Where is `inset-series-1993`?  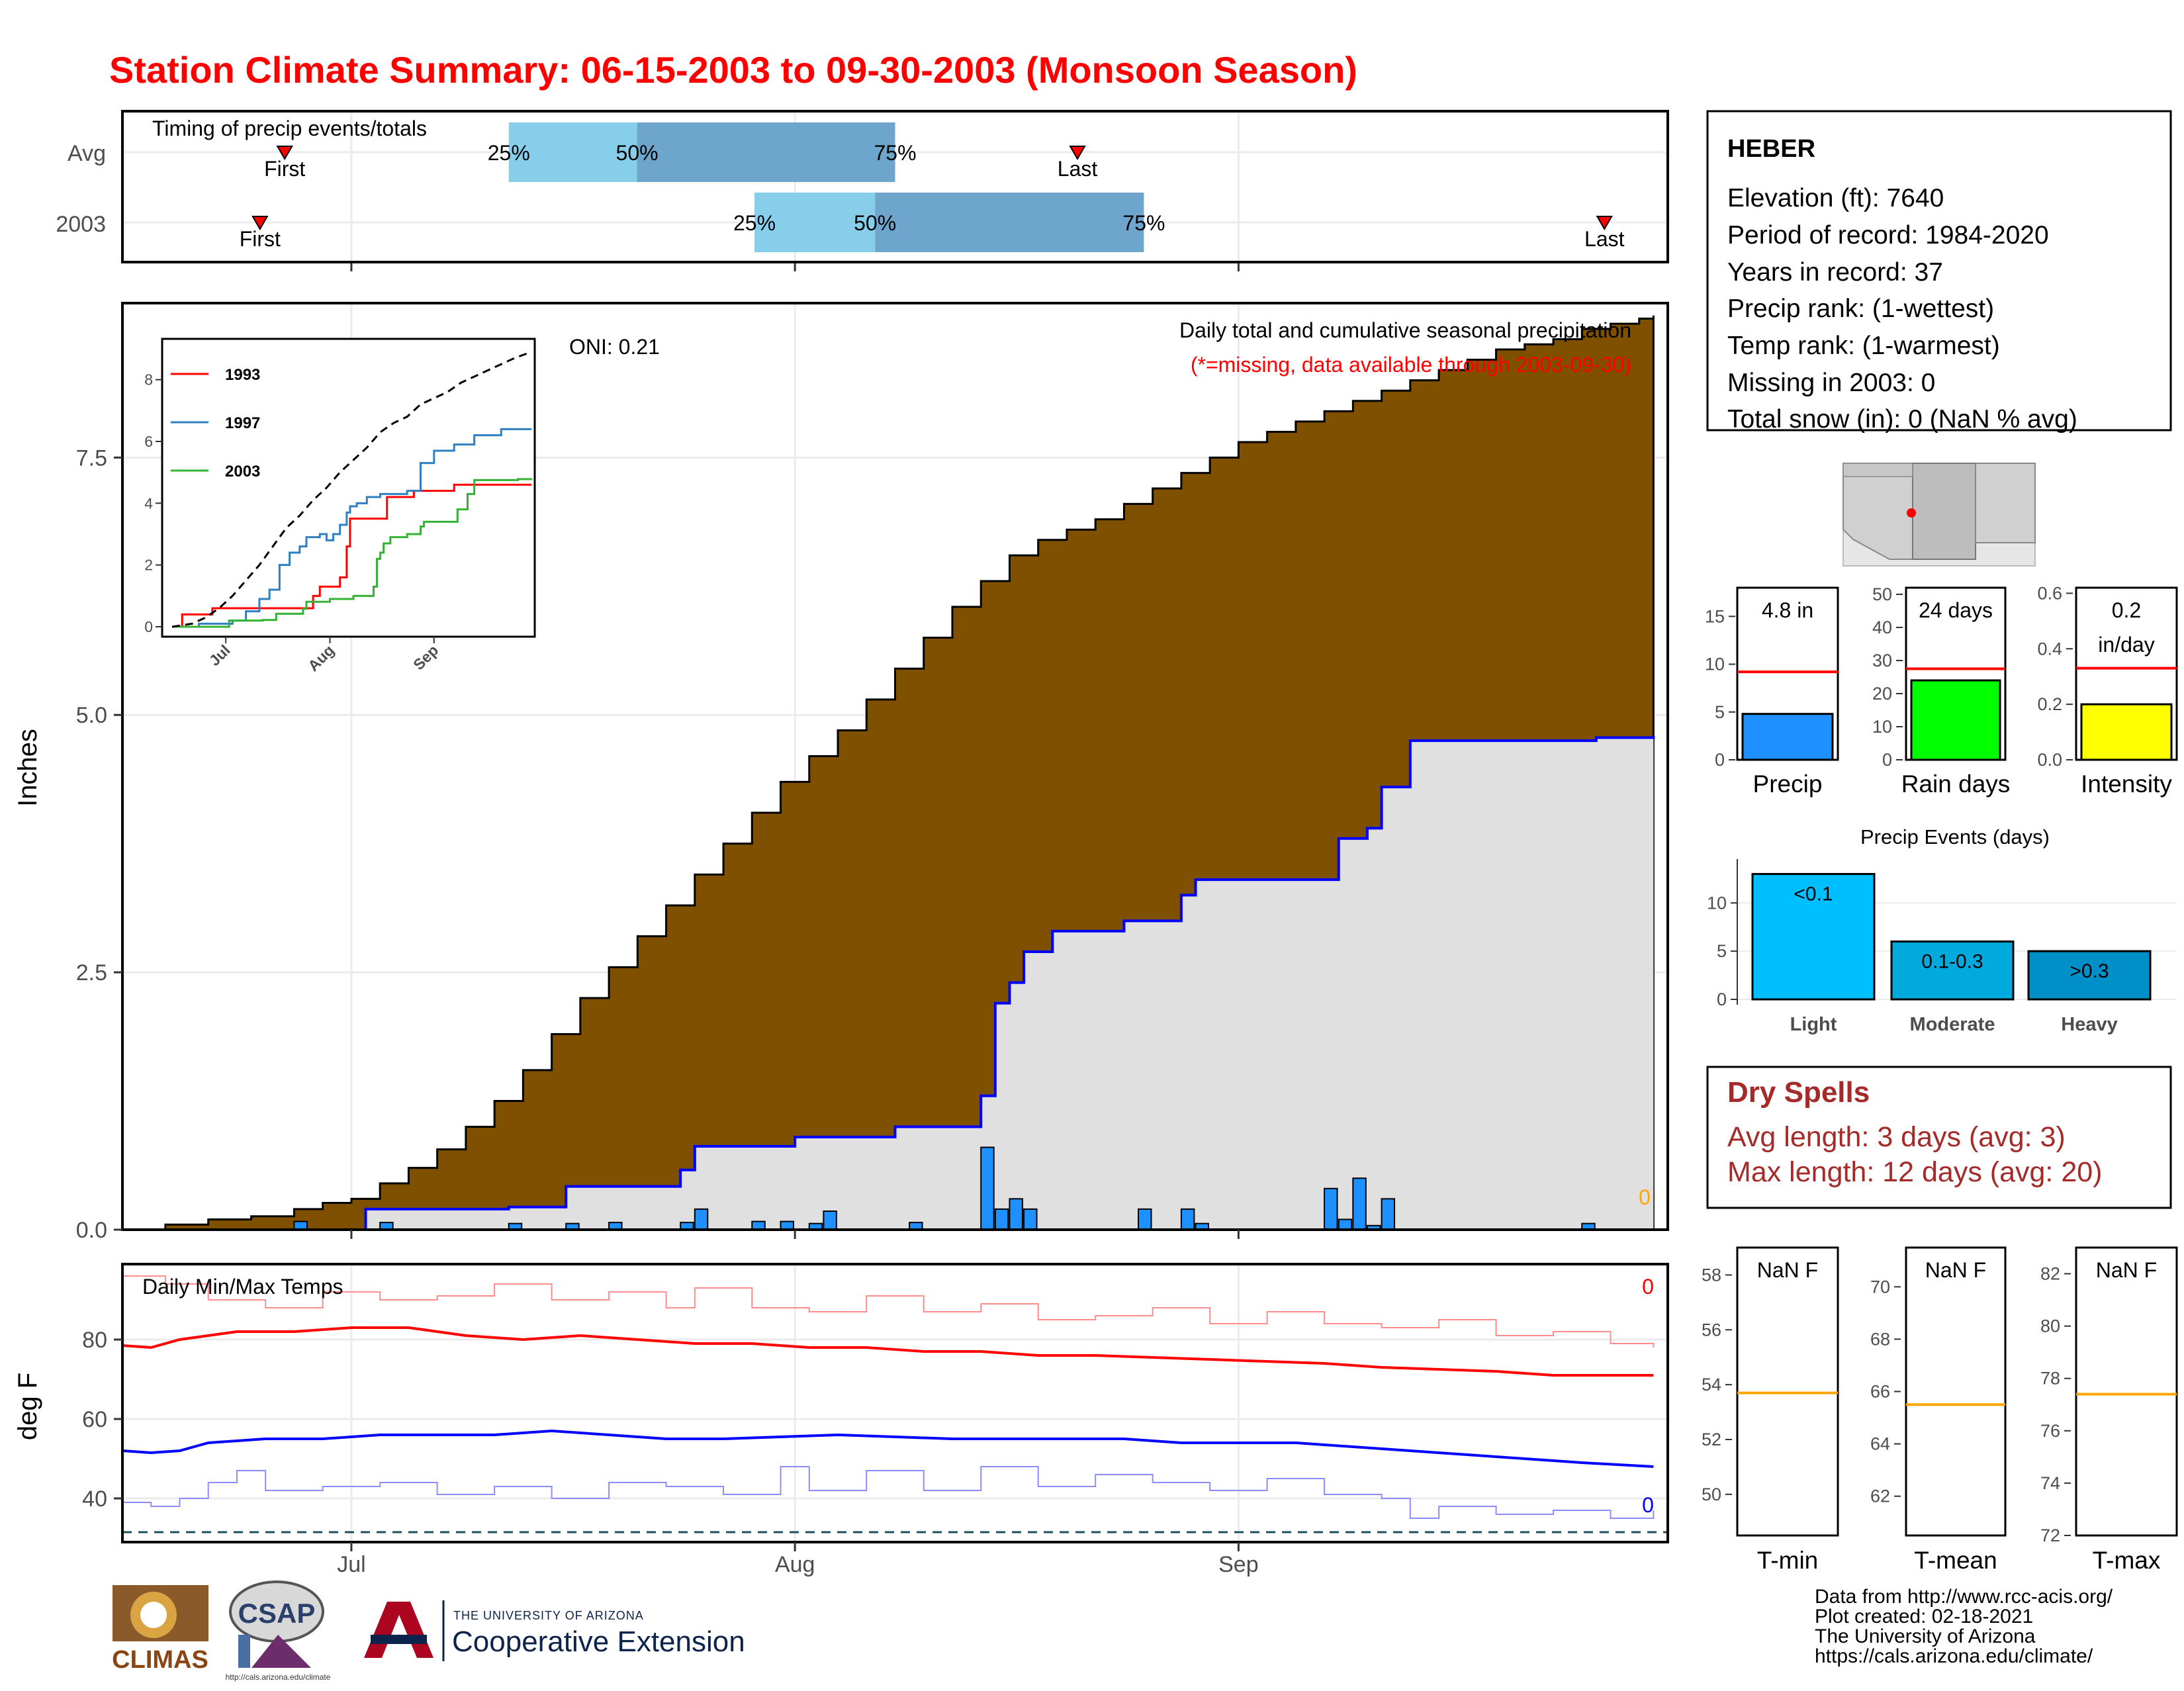
inset-series-1993 is located at coordinates (351, 555).